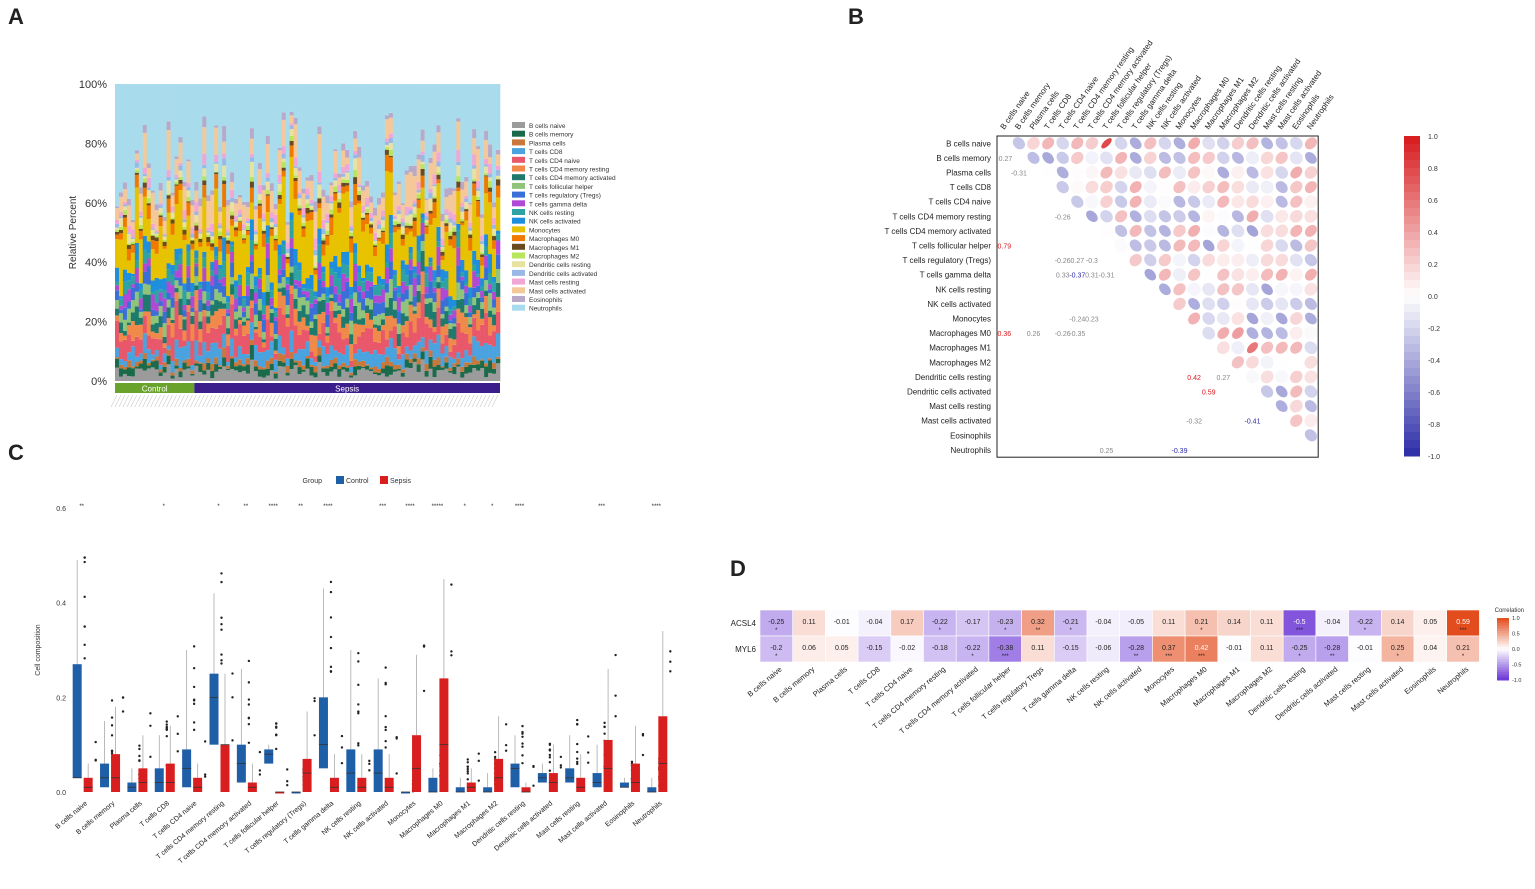 This screenshot has width=1535, height=889. What do you see at coordinates (1398, 622) in the screenshot?
I see `heatmap-value: 0.14` at bounding box center [1398, 622].